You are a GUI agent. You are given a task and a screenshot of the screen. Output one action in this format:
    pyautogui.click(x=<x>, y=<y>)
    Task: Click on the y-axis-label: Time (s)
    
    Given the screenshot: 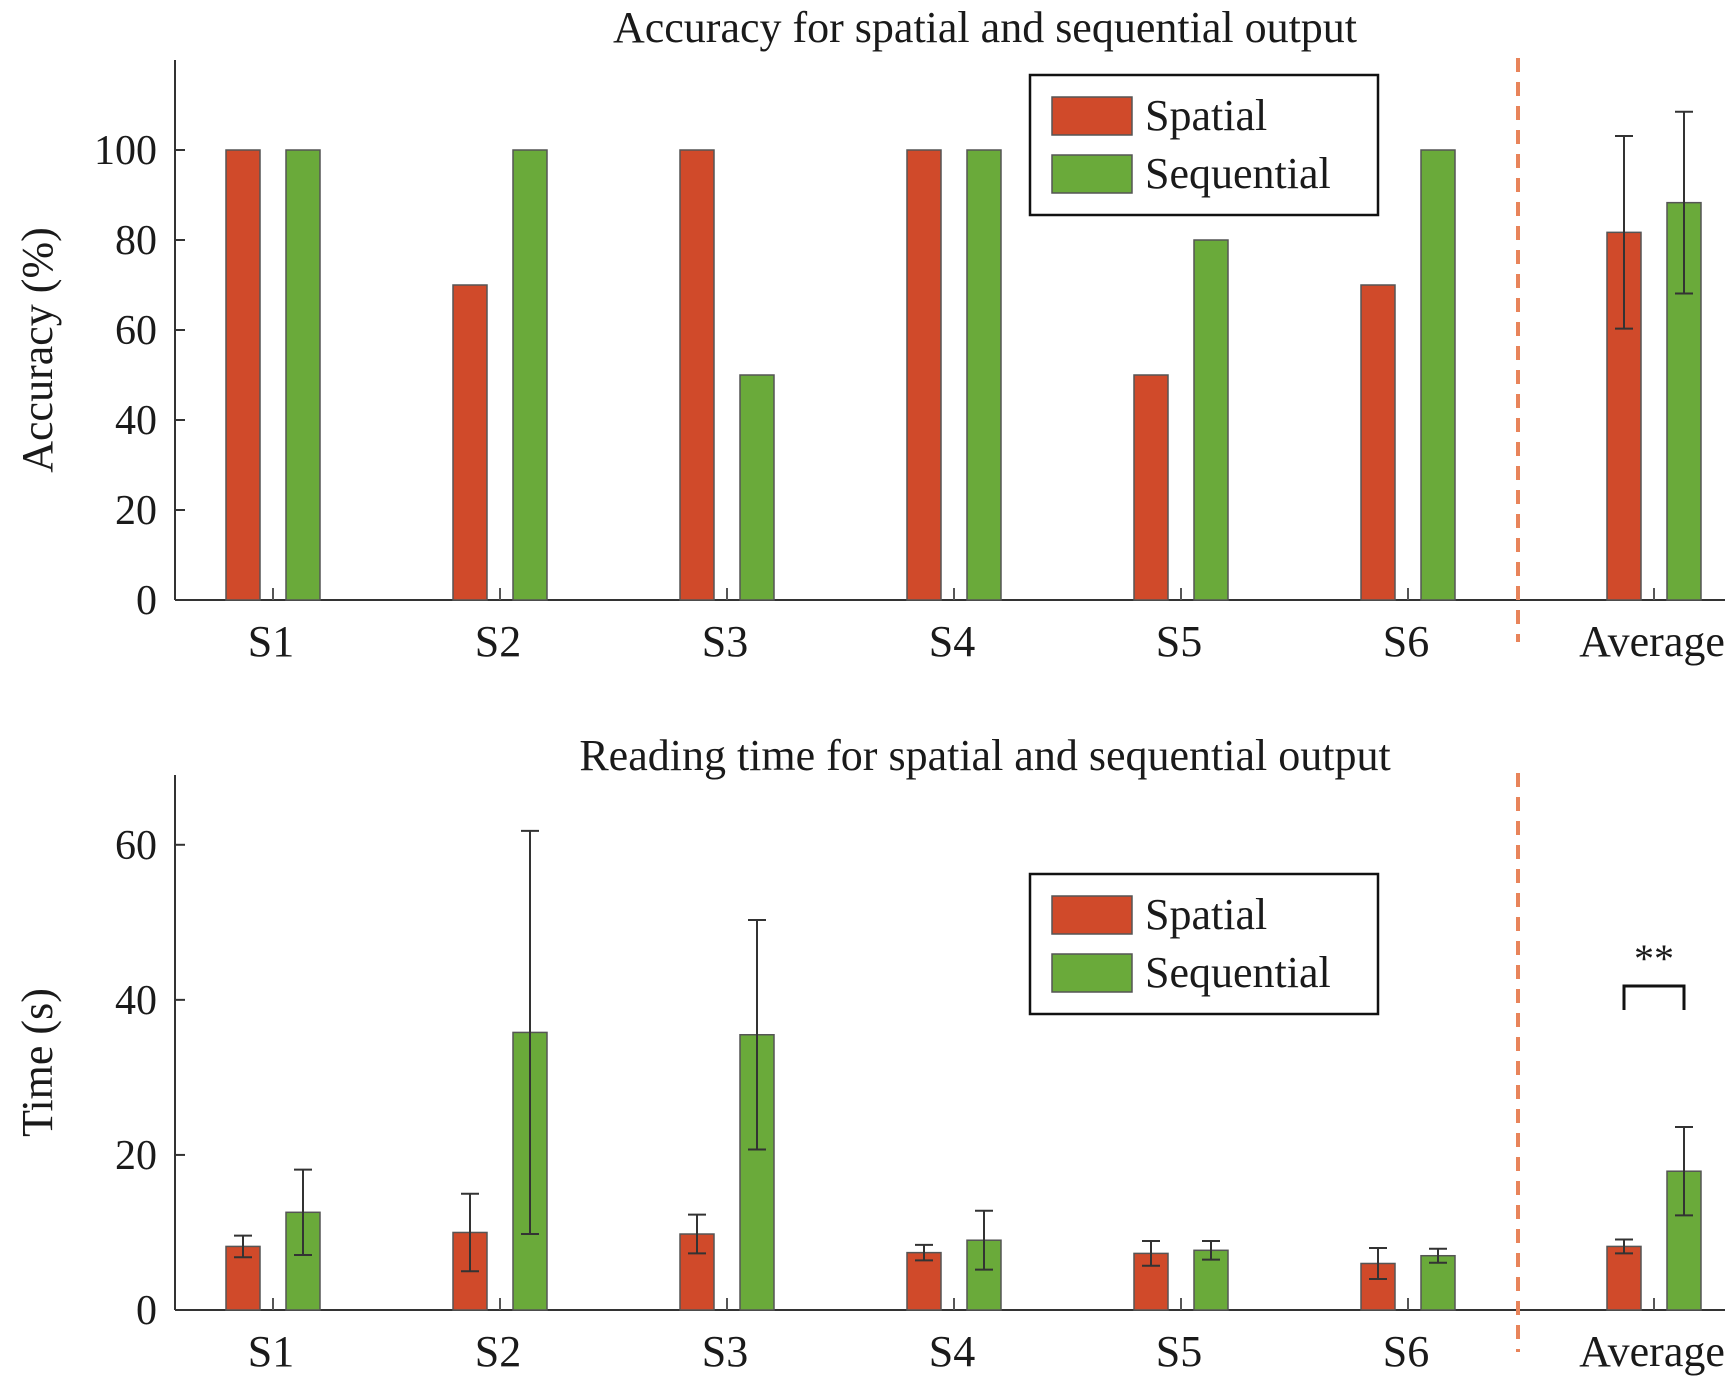 What is the action you would take?
    pyautogui.click(x=37, y=1062)
    